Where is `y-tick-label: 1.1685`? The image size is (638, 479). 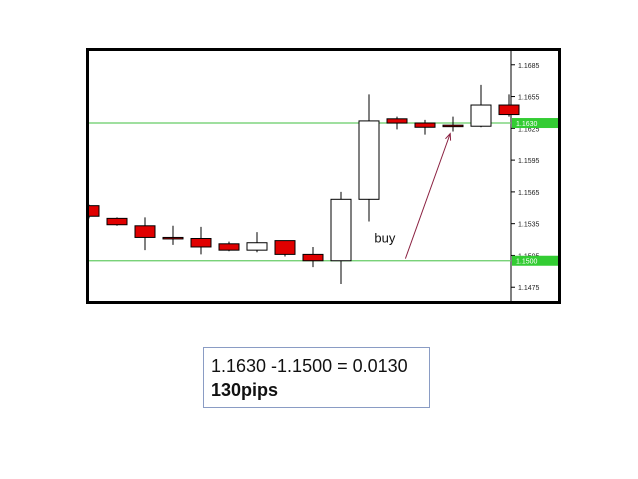
y-tick-label: 1.1685 is located at coordinates (529, 66).